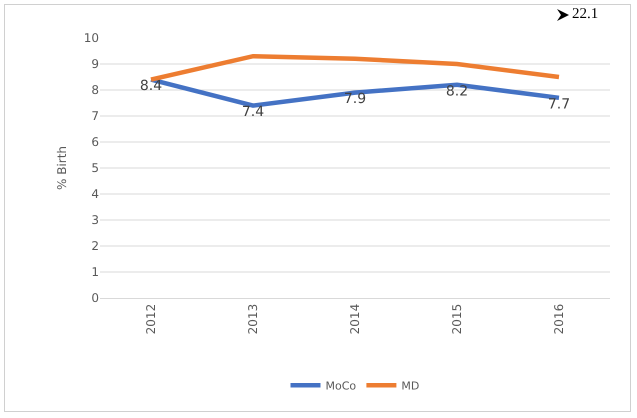 The height and width of the screenshot is (418, 637). What do you see at coordinates (457, 91) in the screenshot?
I see `data-label: 8.2` at bounding box center [457, 91].